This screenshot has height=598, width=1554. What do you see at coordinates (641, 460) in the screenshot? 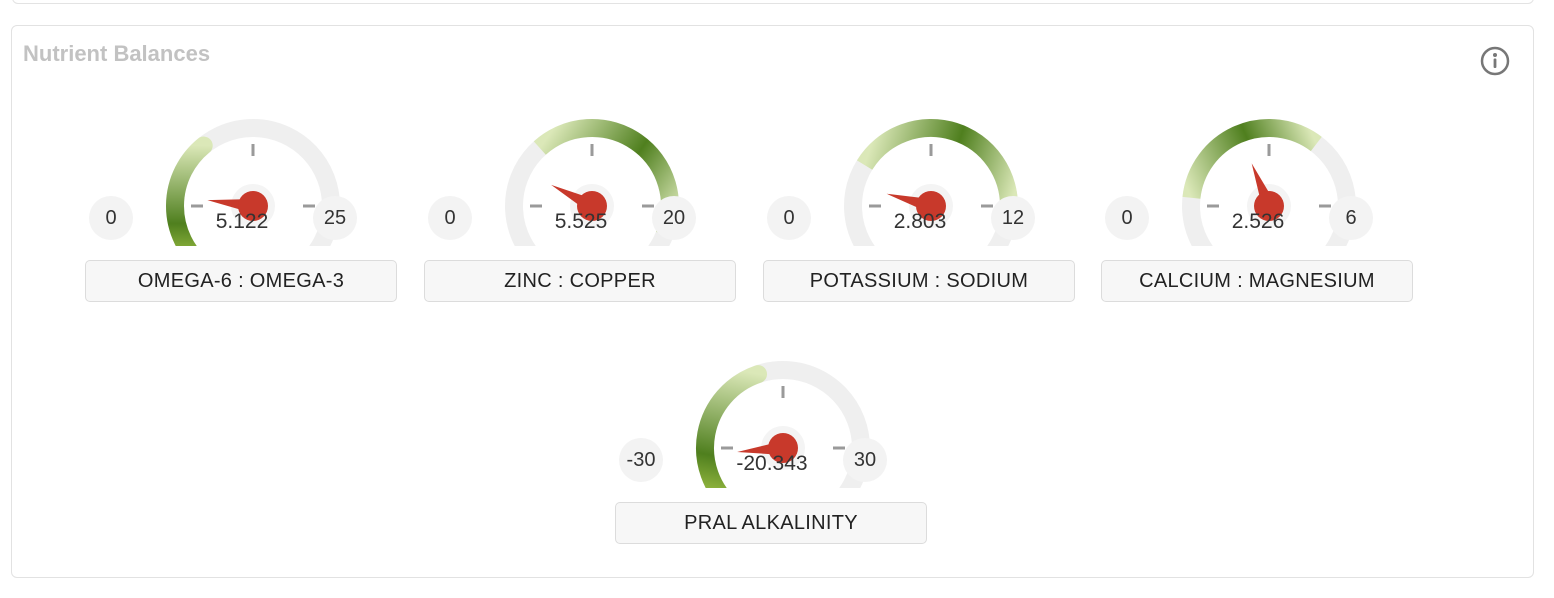
I see `gauge-min-label: -30` at bounding box center [641, 460].